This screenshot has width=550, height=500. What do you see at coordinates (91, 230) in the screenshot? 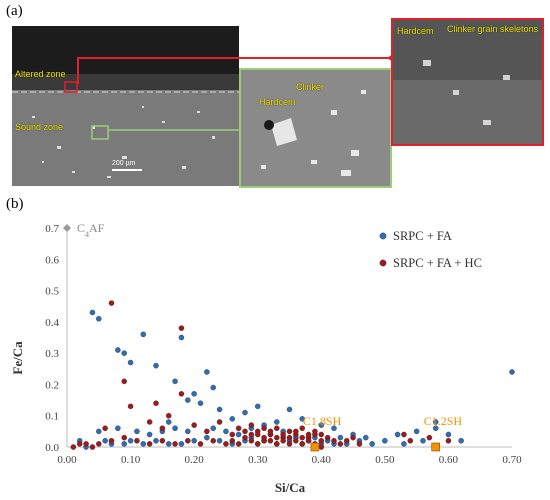
I see `c4af-label: C4AF` at bounding box center [91, 230].